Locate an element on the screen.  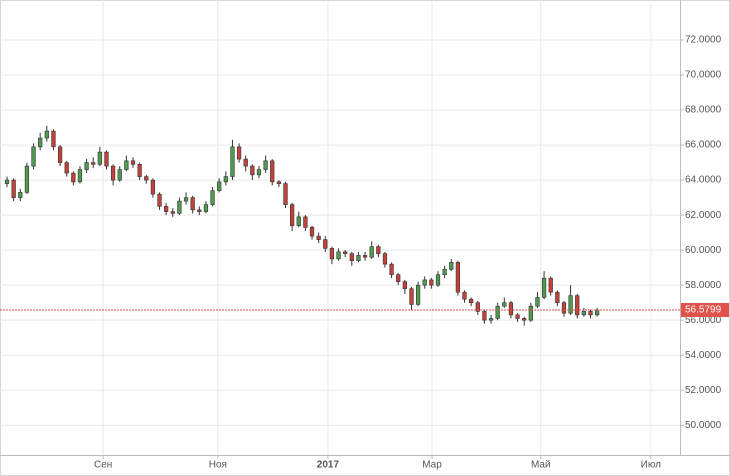
last-price-label: 56.5799 is located at coordinates (703, 310).